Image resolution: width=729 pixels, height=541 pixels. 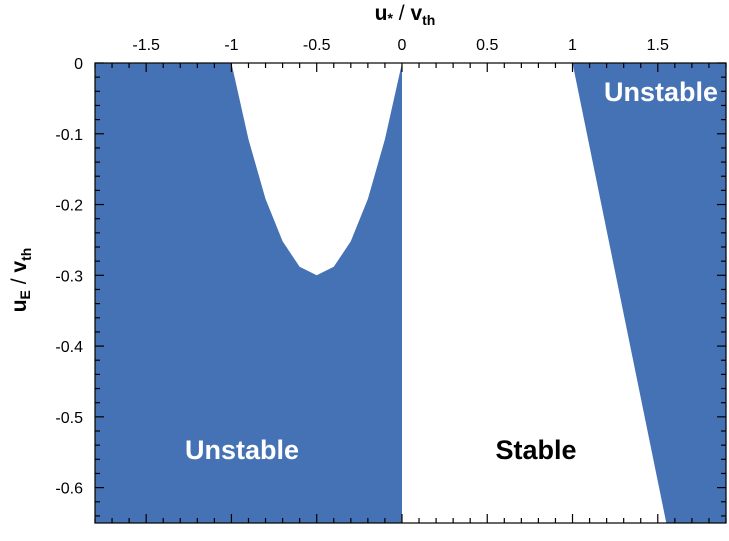 What do you see at coordinates (69, 276) in the screenshot?
I see `y-tick-label: -0.3` at bounding box center [69, 276].